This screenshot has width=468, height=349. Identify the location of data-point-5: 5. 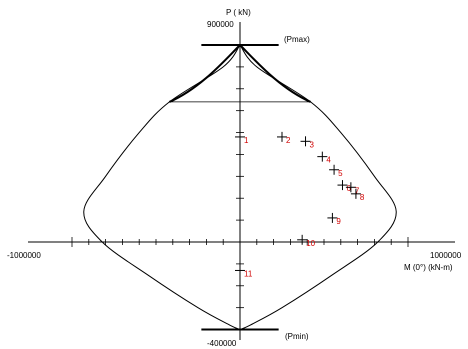
(336, 171).